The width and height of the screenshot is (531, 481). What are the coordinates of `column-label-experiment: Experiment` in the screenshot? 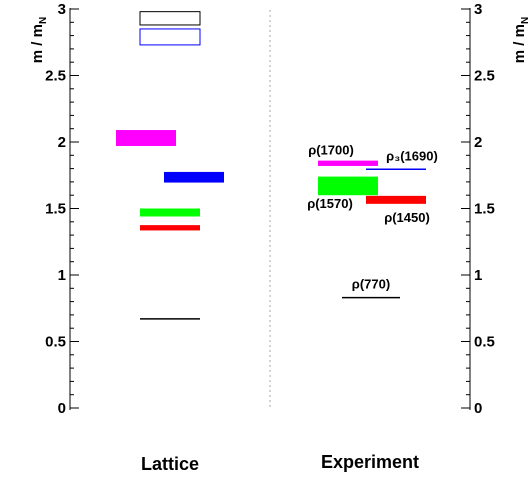 It's located at (370, 462).